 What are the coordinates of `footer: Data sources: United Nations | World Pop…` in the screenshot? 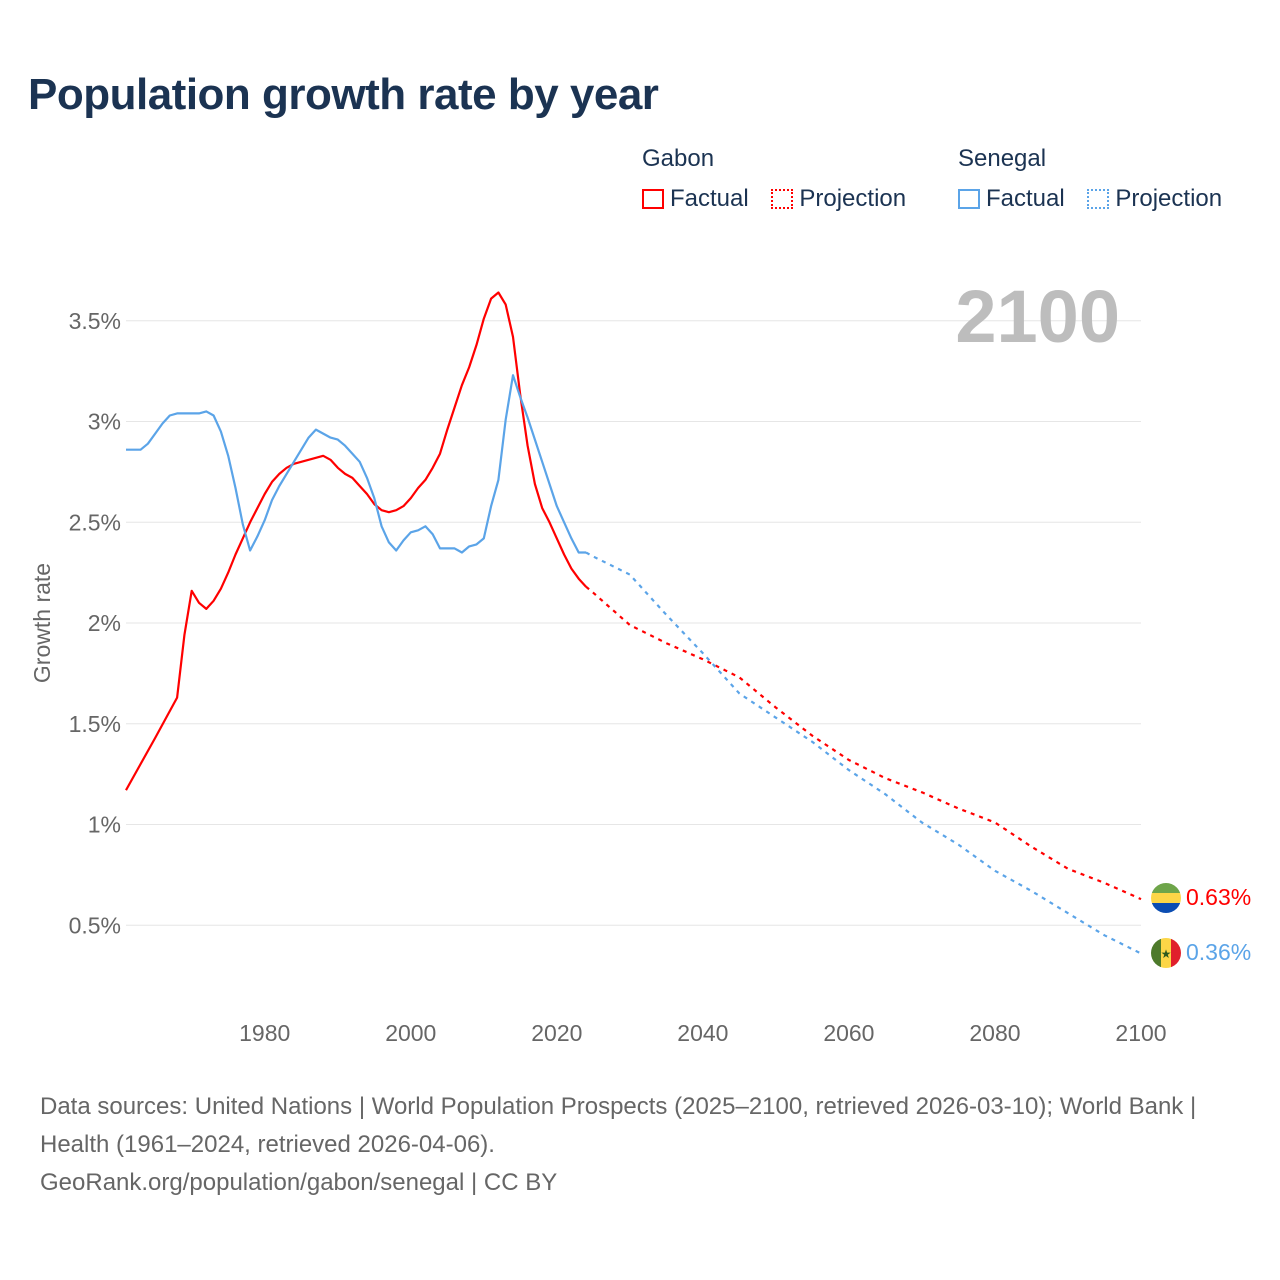 It's located at (640, 1145).